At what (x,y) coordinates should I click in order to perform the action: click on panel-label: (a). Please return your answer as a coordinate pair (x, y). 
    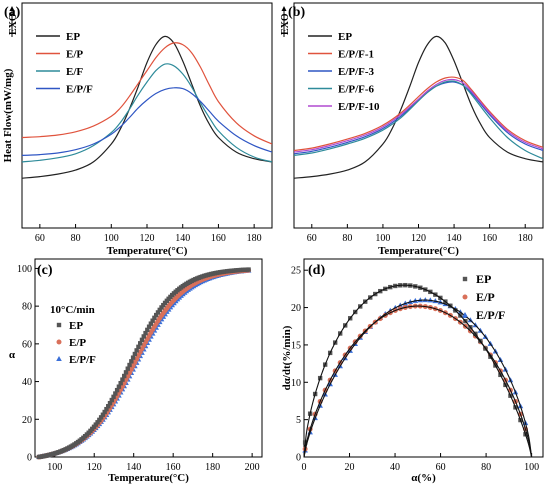
    Looking at the image, I should click on (12, 12).